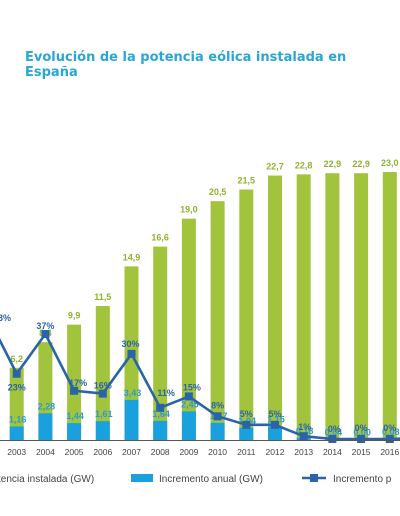 The width and height of the screenshot is (400, 516). I want to click on percent-label: 8%, so click(217, 405).